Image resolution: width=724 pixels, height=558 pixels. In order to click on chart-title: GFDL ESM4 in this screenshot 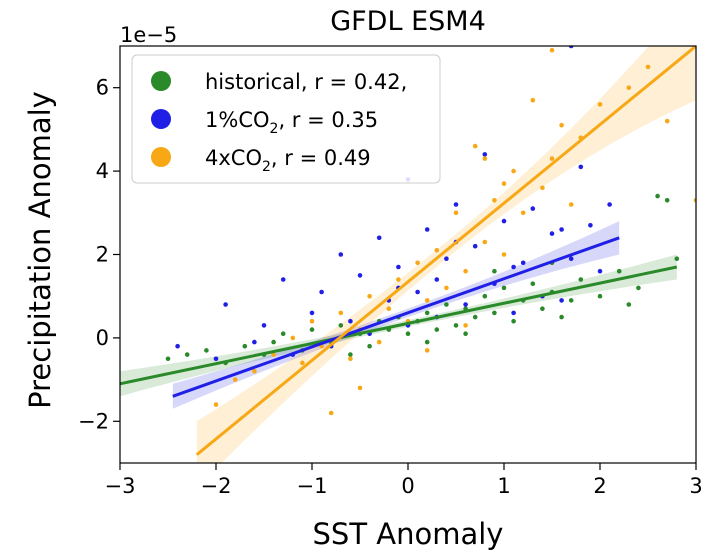, I will do `click(408, 21)`.